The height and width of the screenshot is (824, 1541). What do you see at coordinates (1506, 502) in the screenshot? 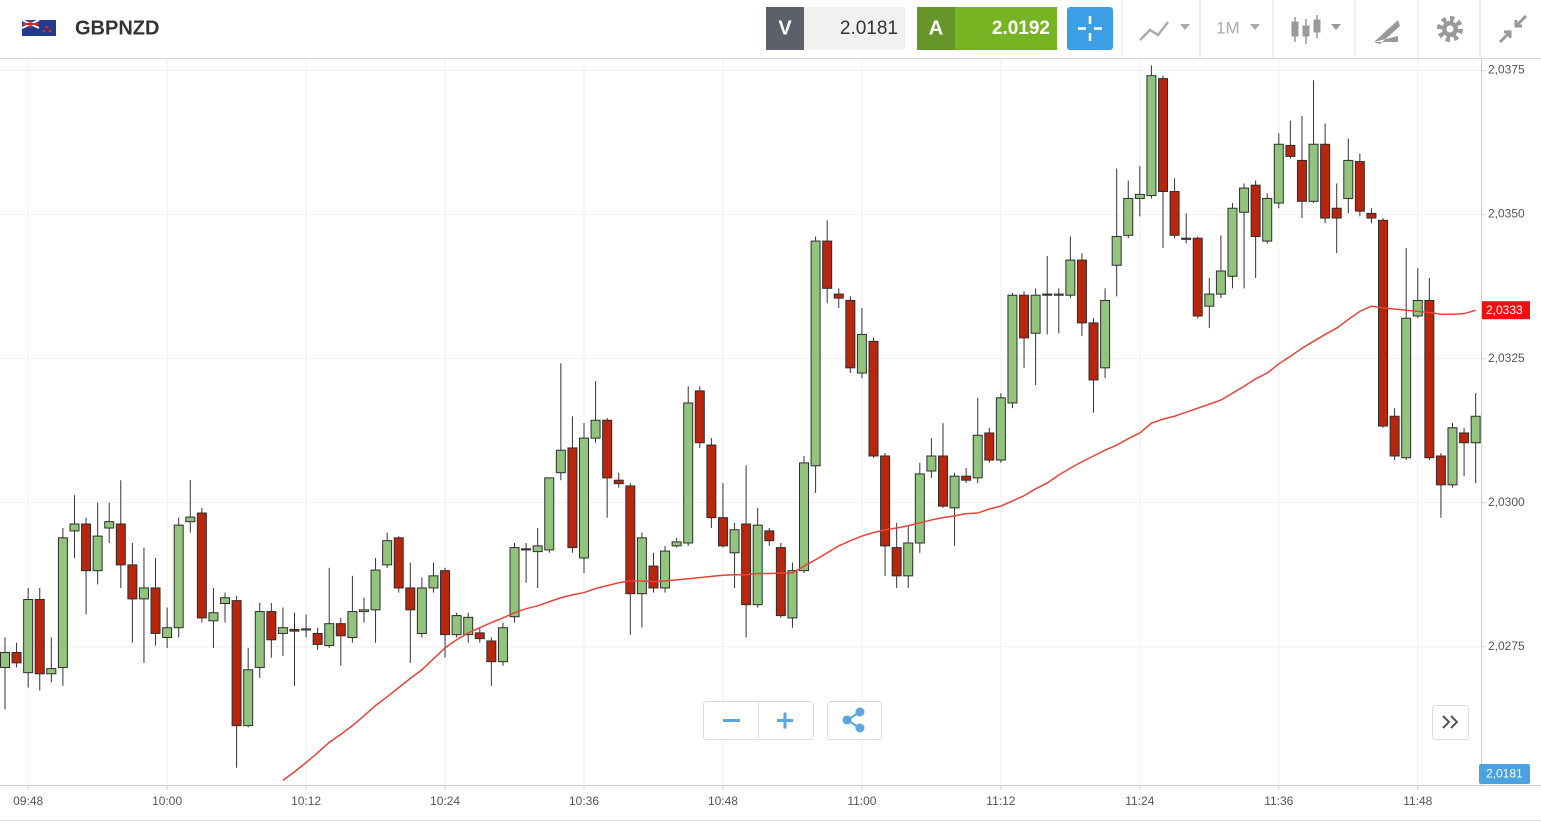
I see `y-tick-label: 2,0300` at bounding box center [1506, 502].